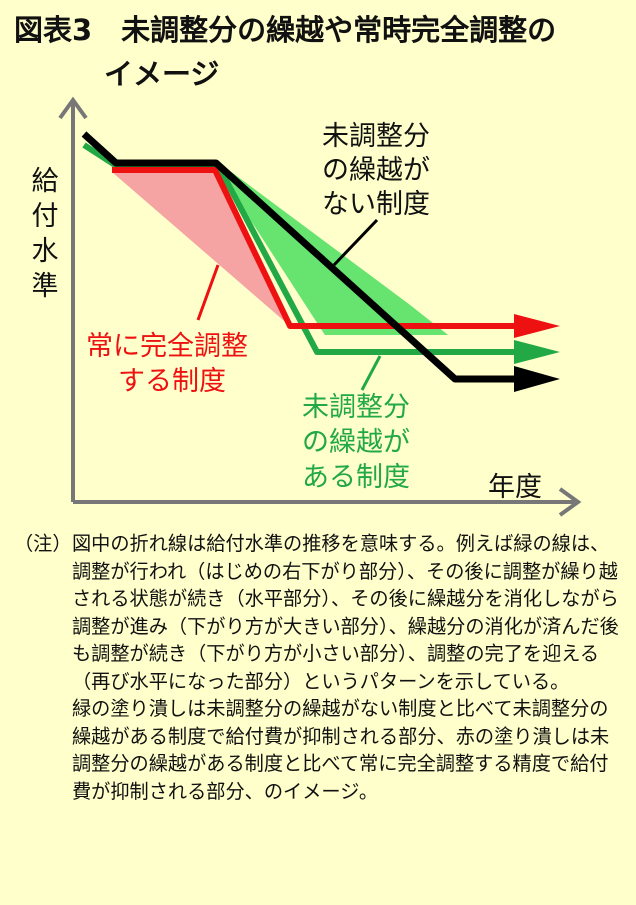 The width and height of the screenshot is (636, 905). I want to click on black-label-line-3: ない制度, so click(376, 204).